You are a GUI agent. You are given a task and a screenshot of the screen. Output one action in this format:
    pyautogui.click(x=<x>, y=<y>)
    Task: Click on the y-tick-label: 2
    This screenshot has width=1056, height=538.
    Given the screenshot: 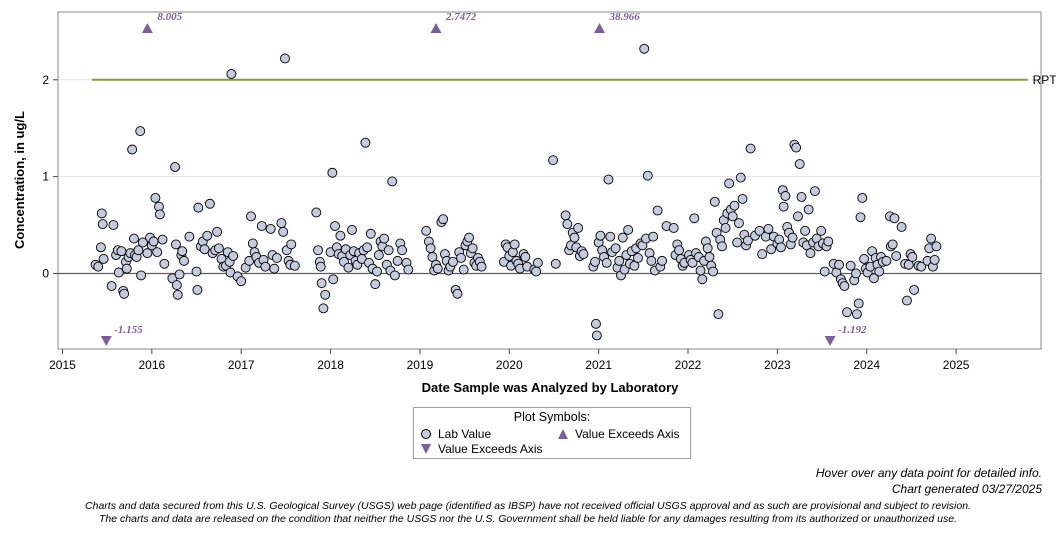 What is the action you would take?
    pyautogui.click(x=45, y=80)
    